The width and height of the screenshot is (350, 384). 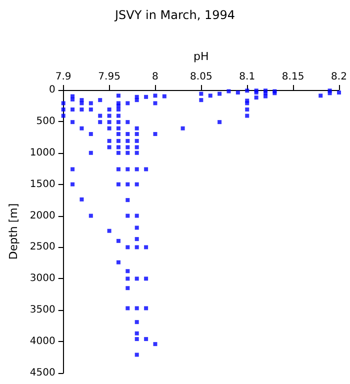 What do you see at coordinates (175, 15) in the screenshot?
I see `chart-title: JSVY in March, 1994` at bounding box center [175, 15].